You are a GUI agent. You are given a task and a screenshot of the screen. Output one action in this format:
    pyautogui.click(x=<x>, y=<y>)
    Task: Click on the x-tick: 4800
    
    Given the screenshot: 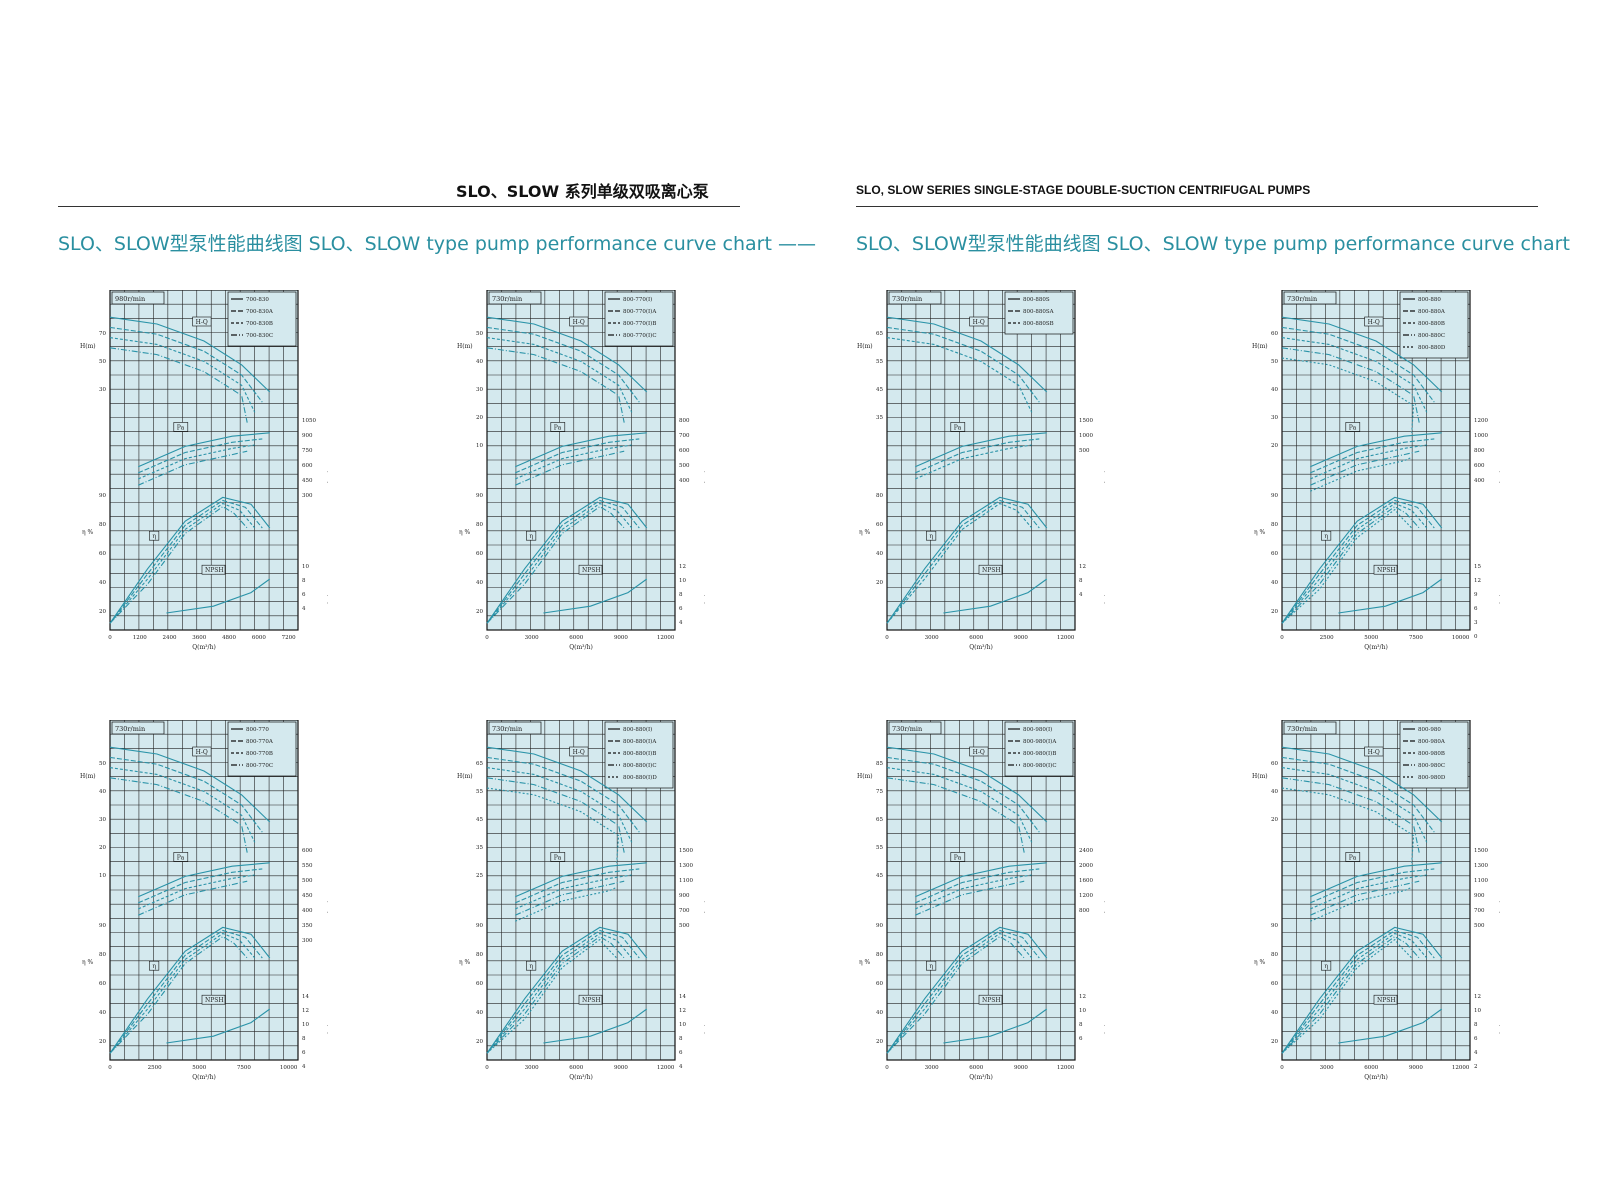 What is the action you would take?
    pyautogui.click(x=229, y=638)
    